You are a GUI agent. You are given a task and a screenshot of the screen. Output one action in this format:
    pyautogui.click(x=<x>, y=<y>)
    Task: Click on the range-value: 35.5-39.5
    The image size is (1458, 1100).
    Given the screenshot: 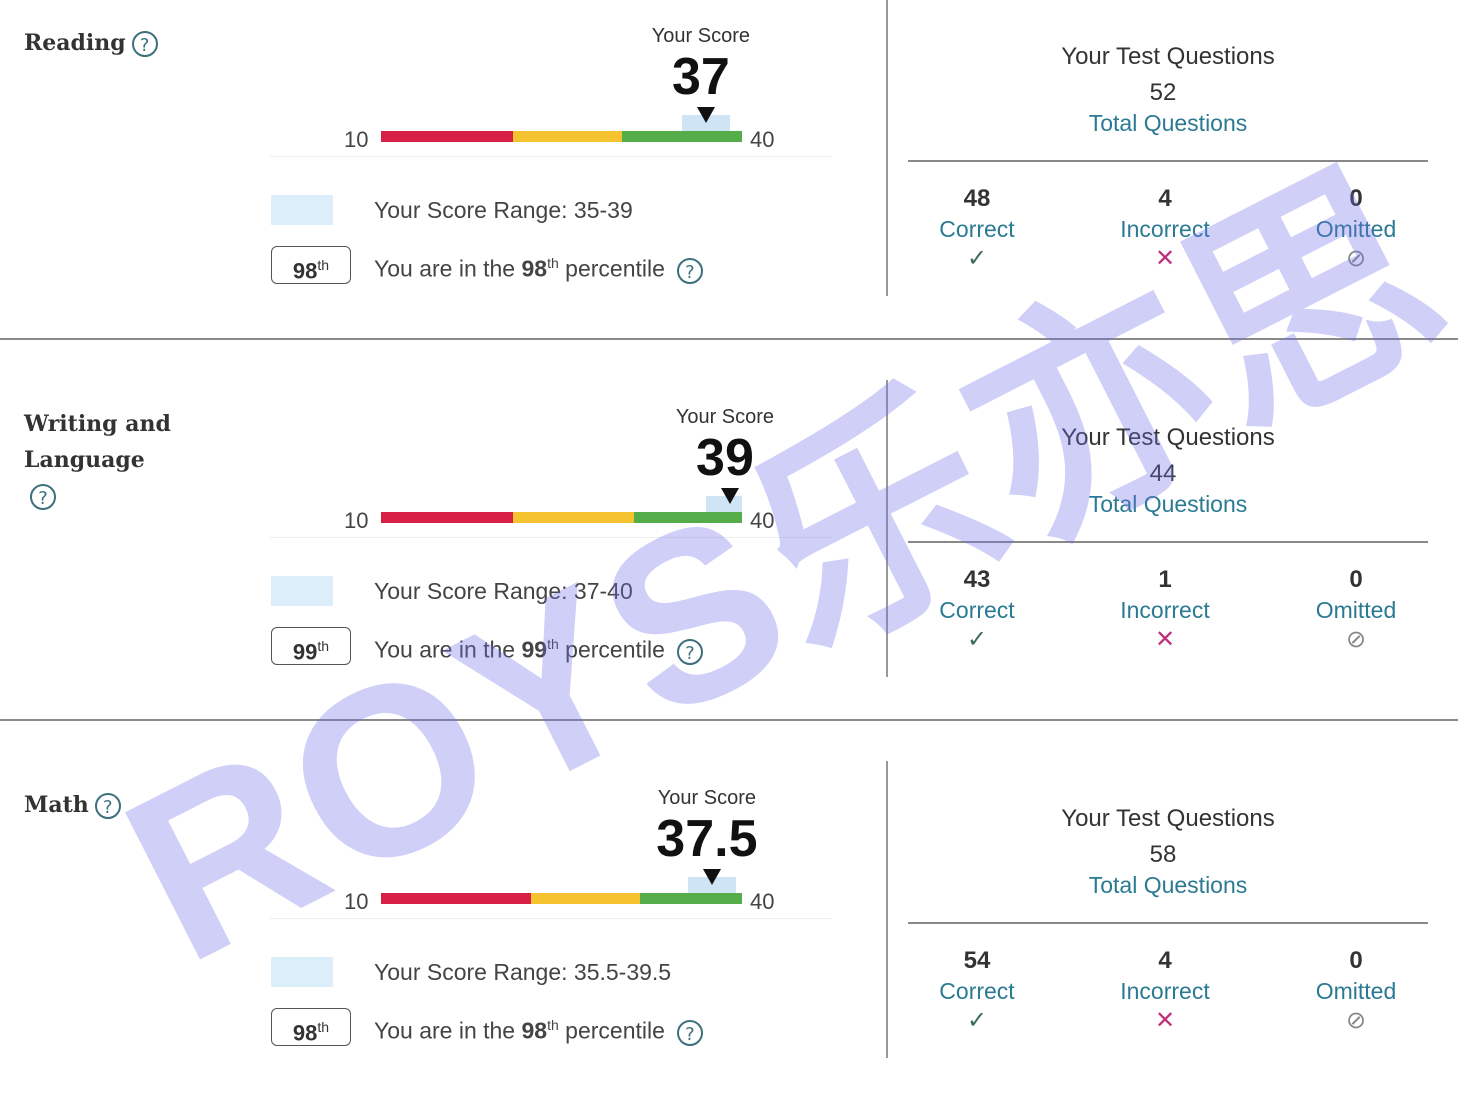 What is the action you would take?
    pyautogui.click(x=622, y=972)
    